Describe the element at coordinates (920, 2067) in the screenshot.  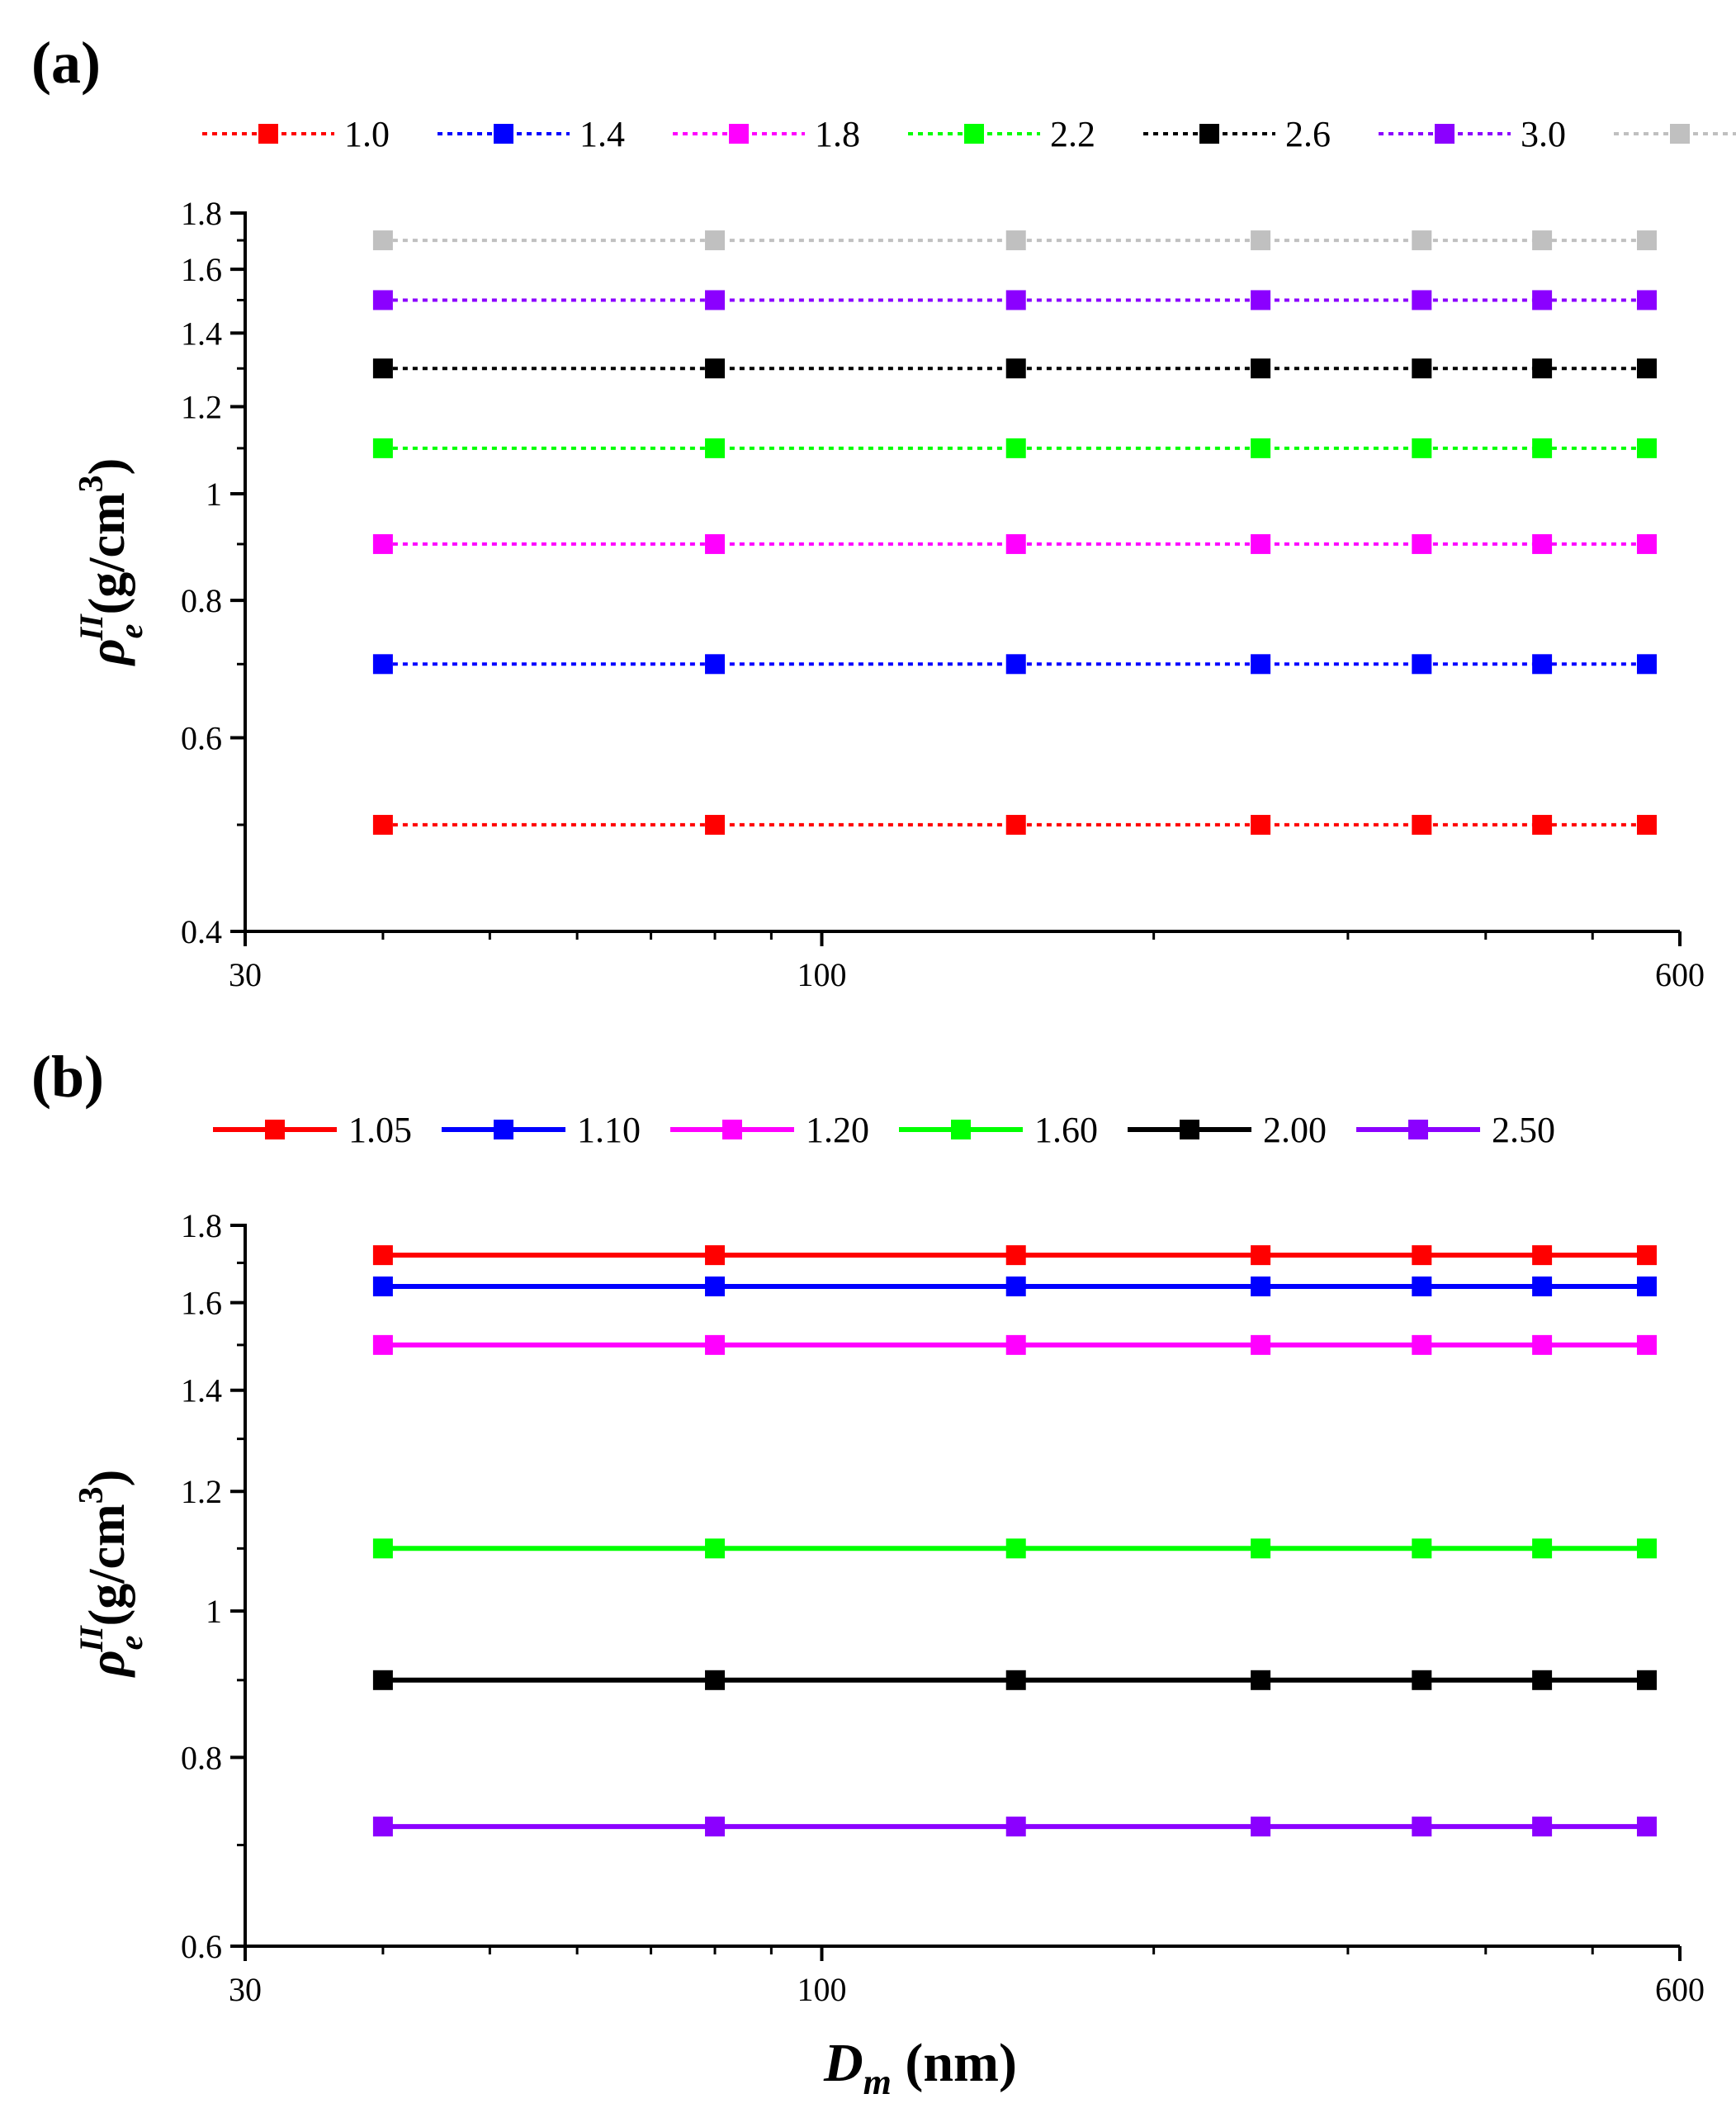
I see `x-axis-title: Dm (nm)` at that location.